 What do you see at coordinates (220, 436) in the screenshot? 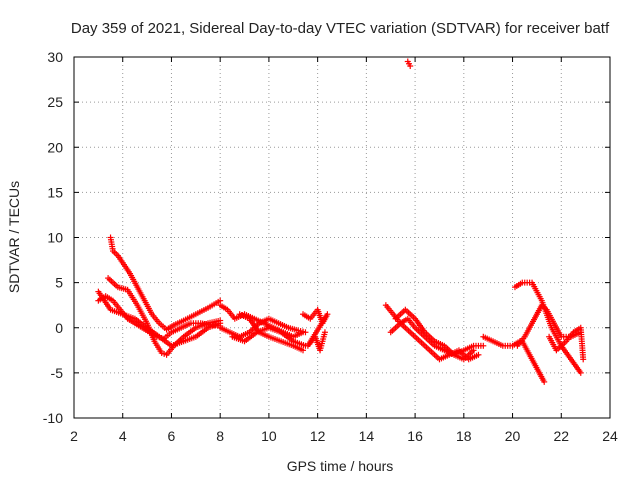
I see `x-tick-label: 8` at bounding box center [220, 436].